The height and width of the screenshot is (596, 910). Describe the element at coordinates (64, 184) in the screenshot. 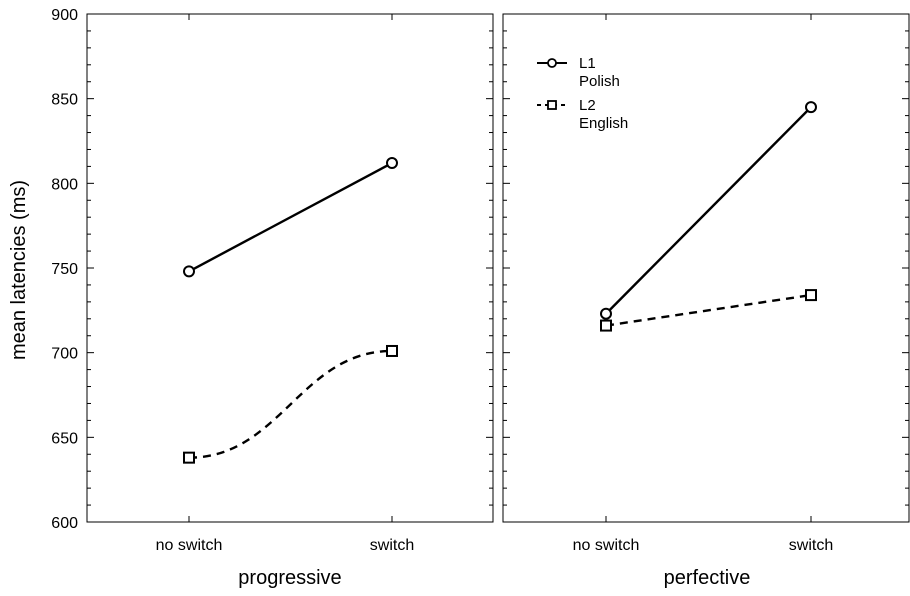

I see `y-tick-label: 800` at that location.